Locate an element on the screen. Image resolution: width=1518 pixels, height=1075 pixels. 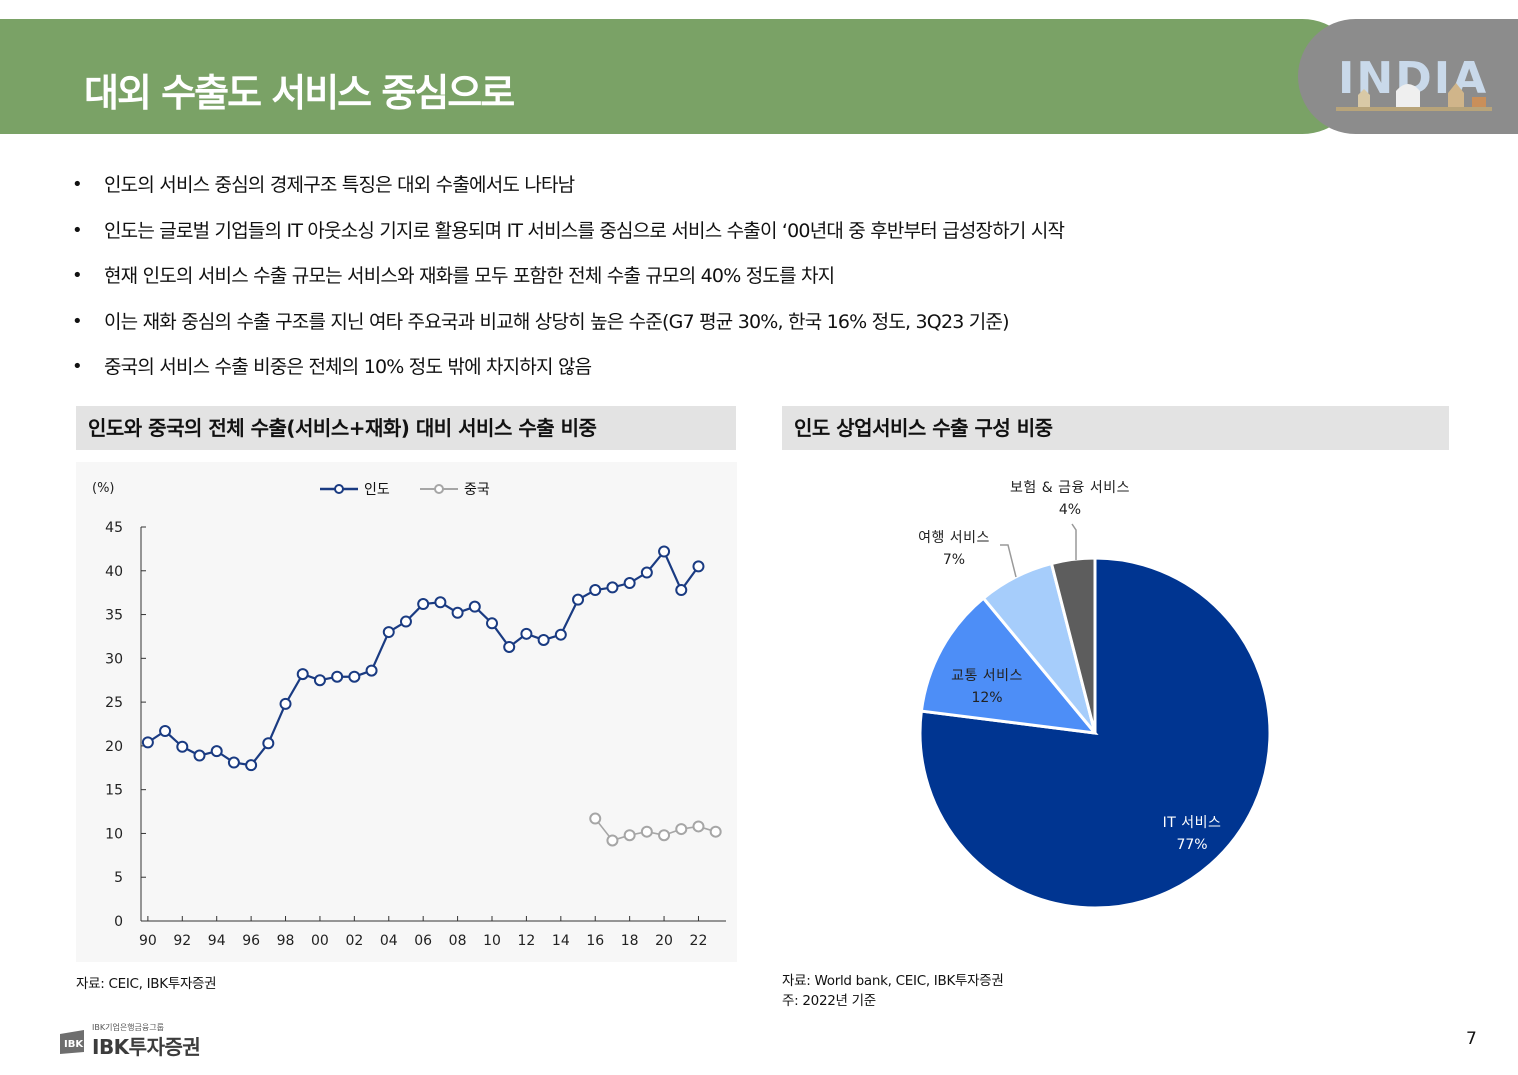
x-tick-label: 10 is located at coordinates (492, 941).